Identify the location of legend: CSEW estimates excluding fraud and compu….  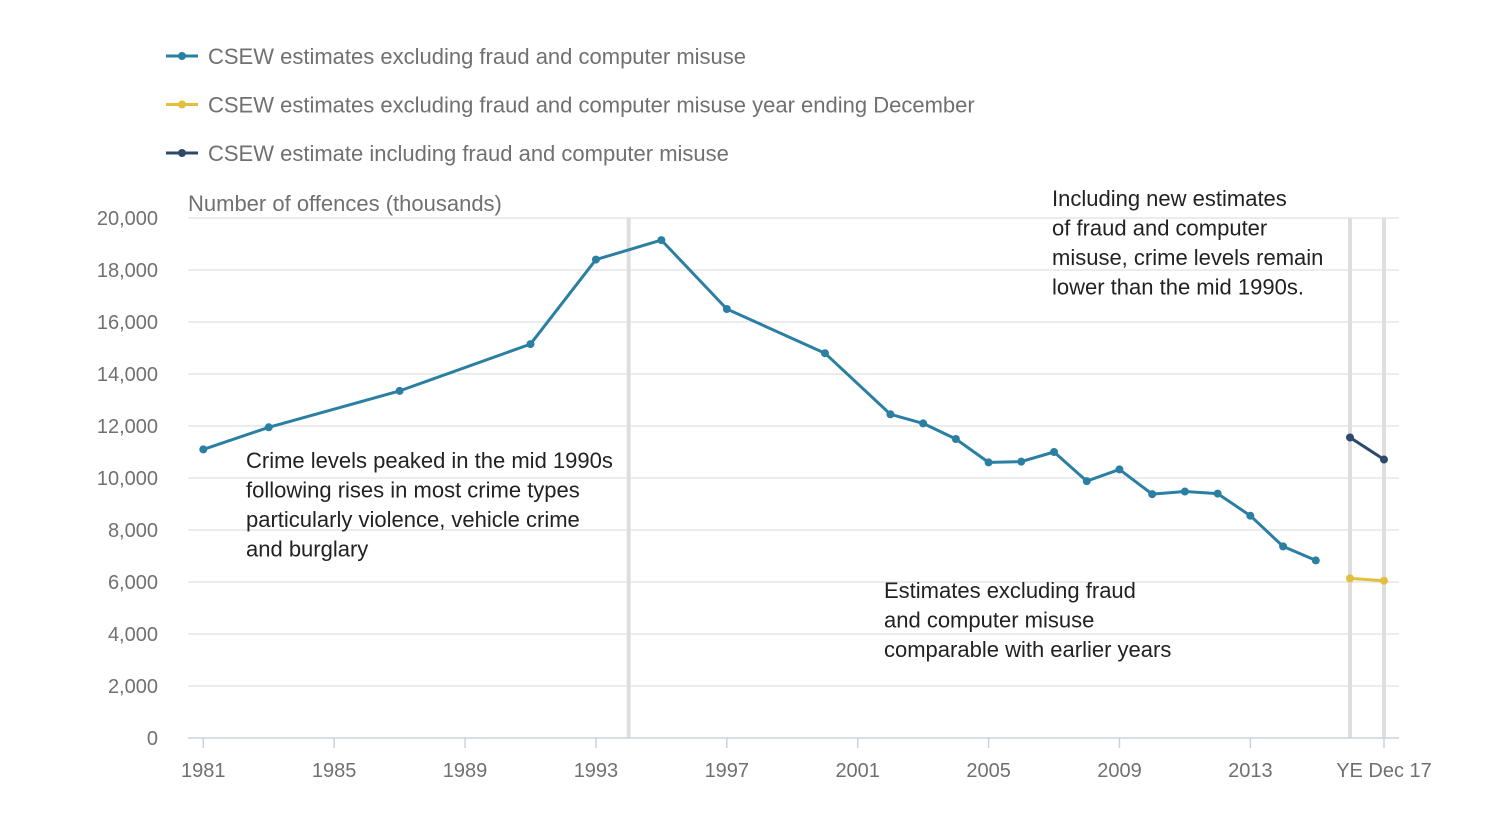
(570, 105).